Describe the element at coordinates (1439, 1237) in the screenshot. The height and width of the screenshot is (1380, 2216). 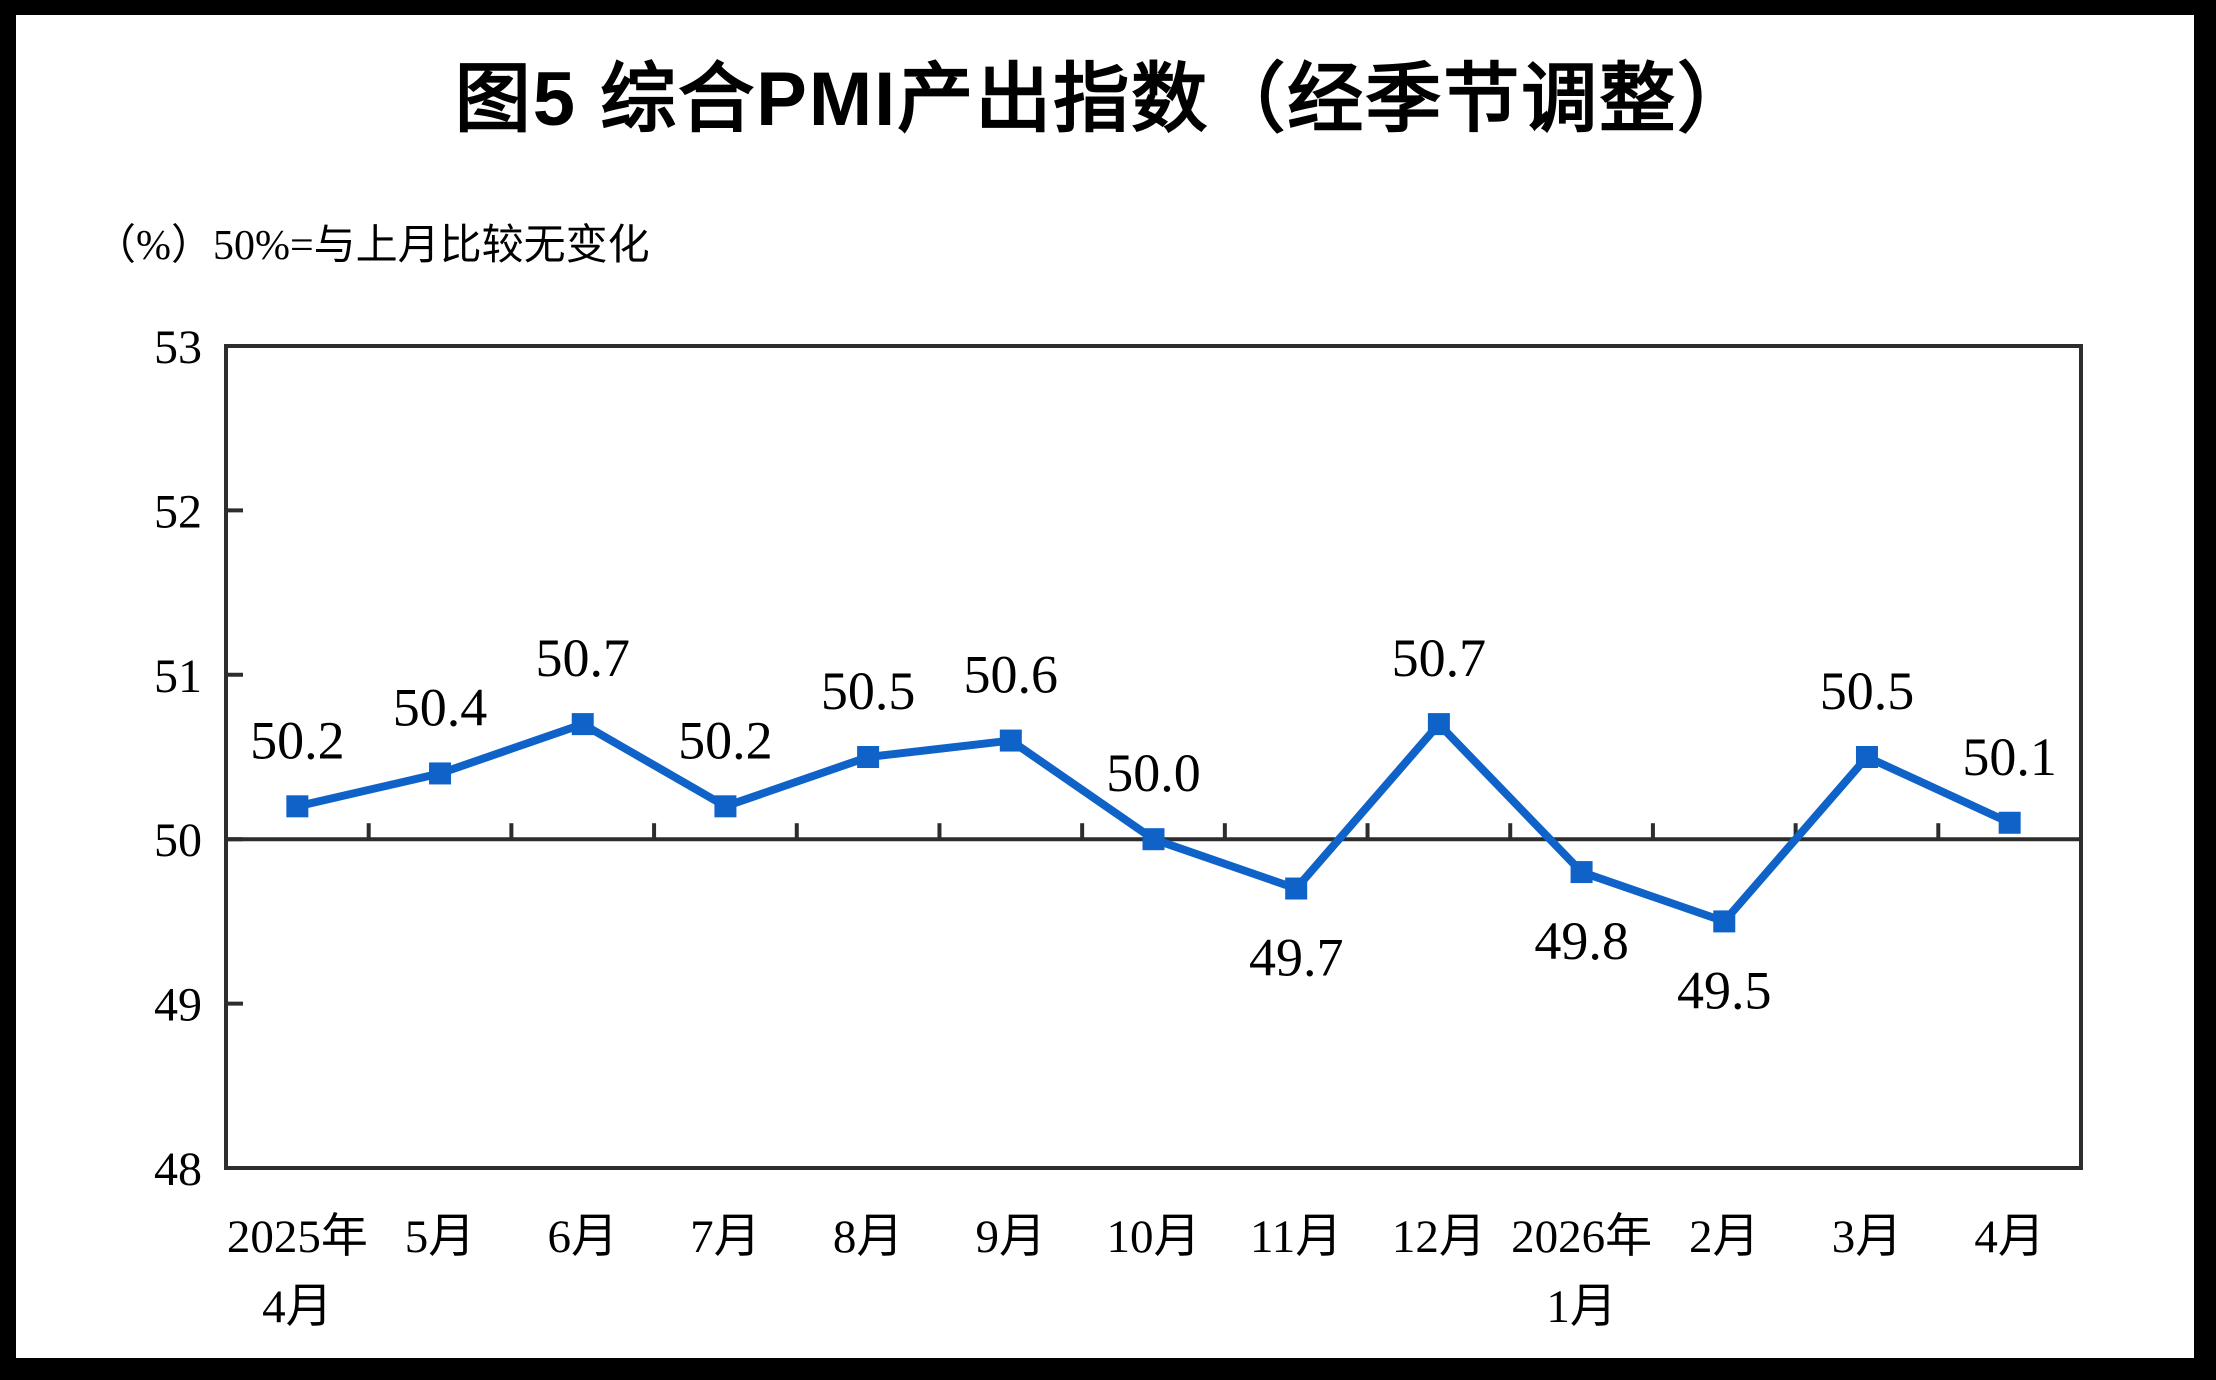
I see `x-axis-label: 12月` at that location.